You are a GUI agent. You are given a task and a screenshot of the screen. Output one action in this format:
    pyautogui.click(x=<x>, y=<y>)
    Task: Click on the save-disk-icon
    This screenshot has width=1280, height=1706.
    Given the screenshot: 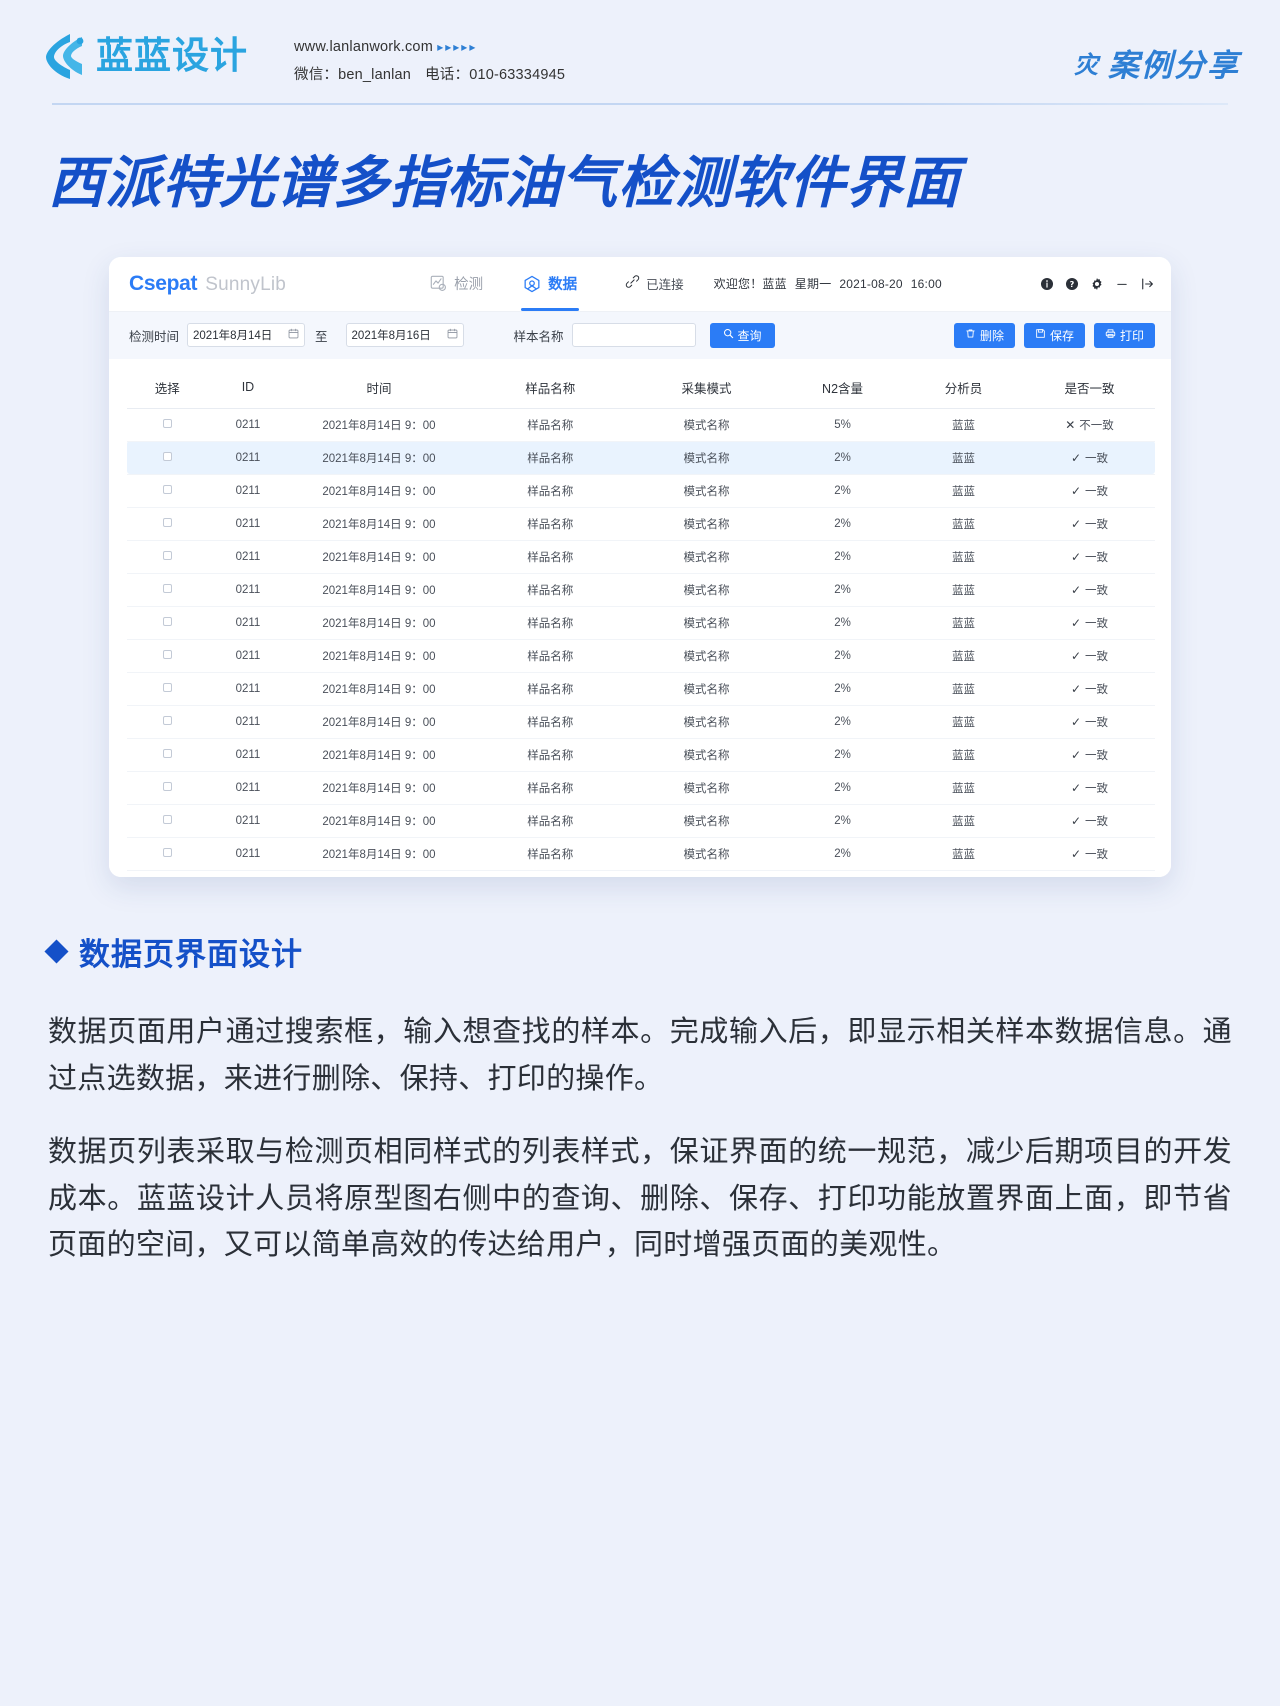 What is the action you would take?
    pyautogui.click(x=1040, y=335)
    